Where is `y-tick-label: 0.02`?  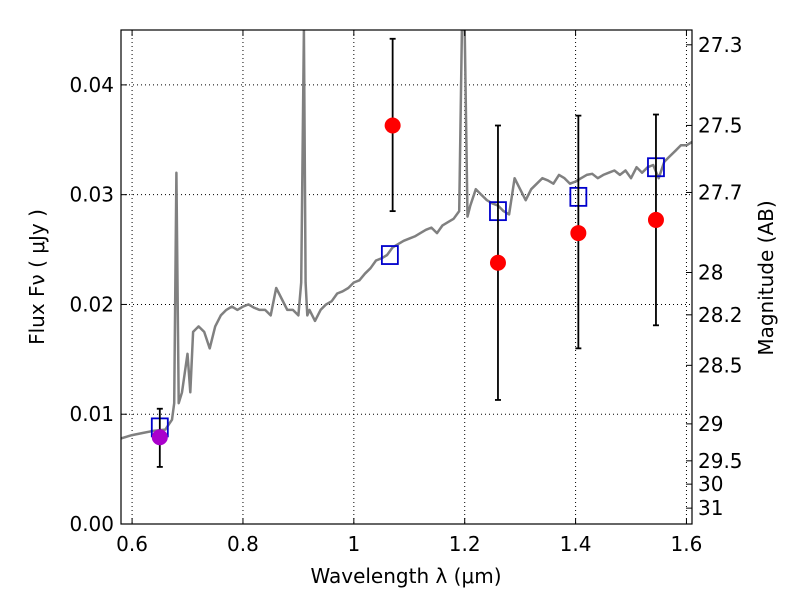
y-tick-label: 0.02 is located at coordinates (91, 304).